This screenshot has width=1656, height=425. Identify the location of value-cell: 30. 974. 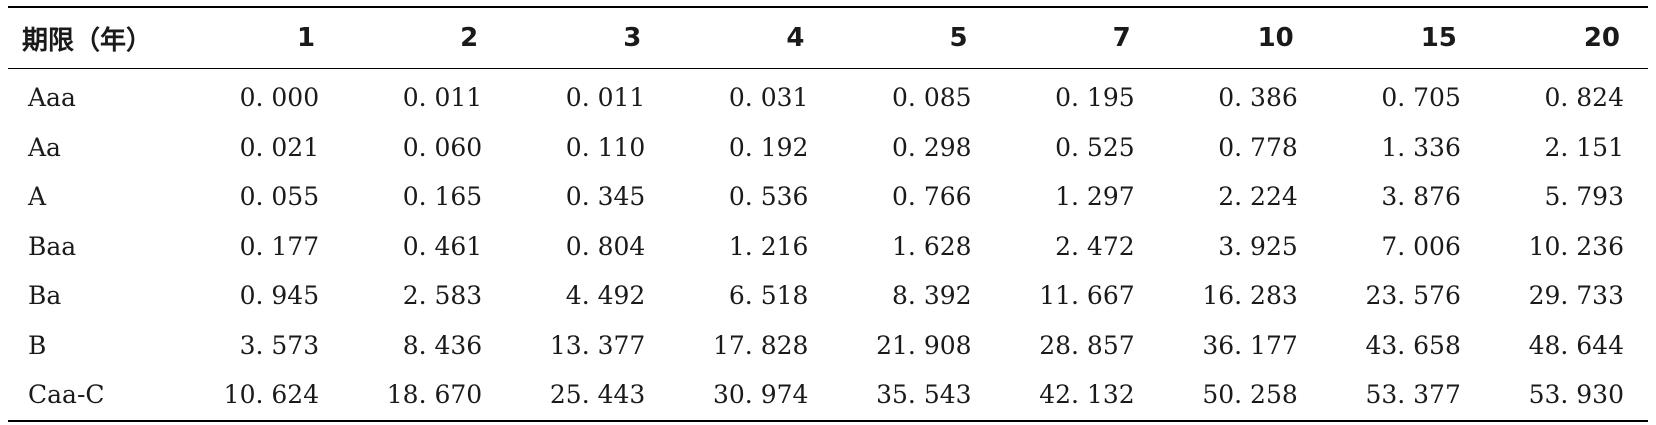
(761, 395).